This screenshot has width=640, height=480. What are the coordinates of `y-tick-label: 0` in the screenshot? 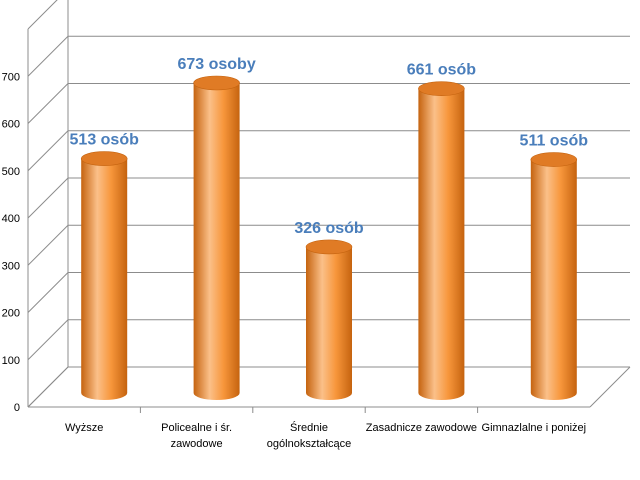 It's located at (17, 408).